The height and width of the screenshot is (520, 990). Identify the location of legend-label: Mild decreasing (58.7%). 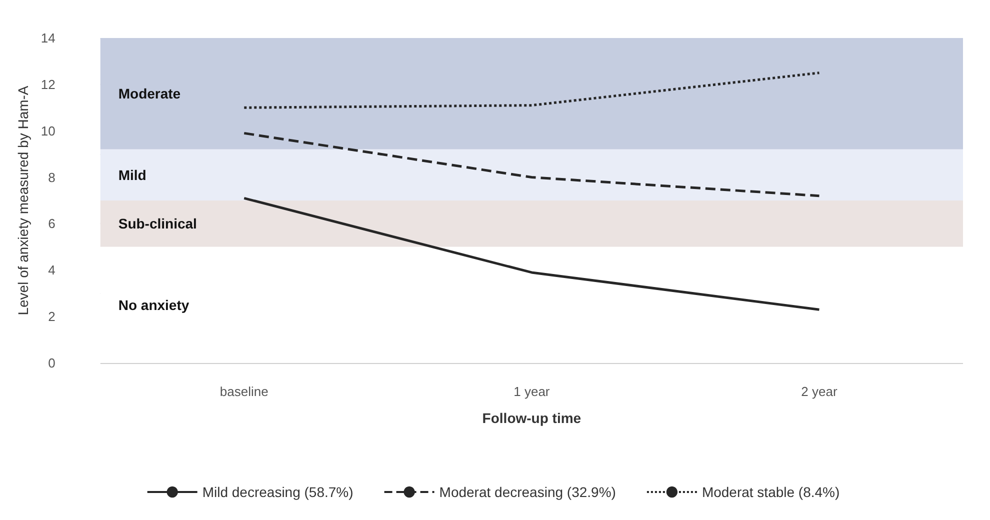
(278, 492).